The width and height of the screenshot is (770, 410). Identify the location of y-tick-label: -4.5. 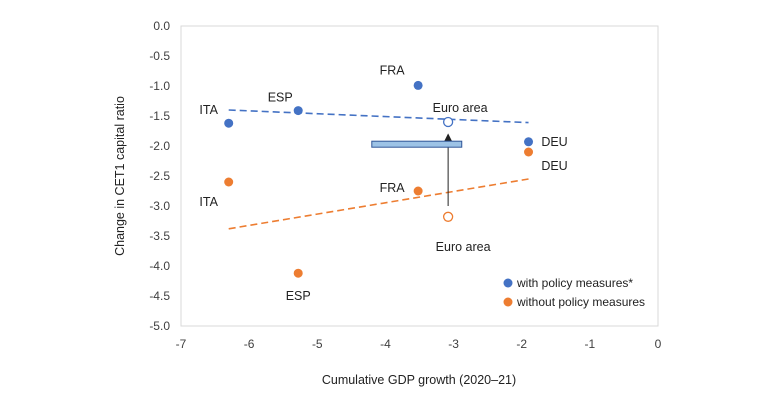
(159, 296).